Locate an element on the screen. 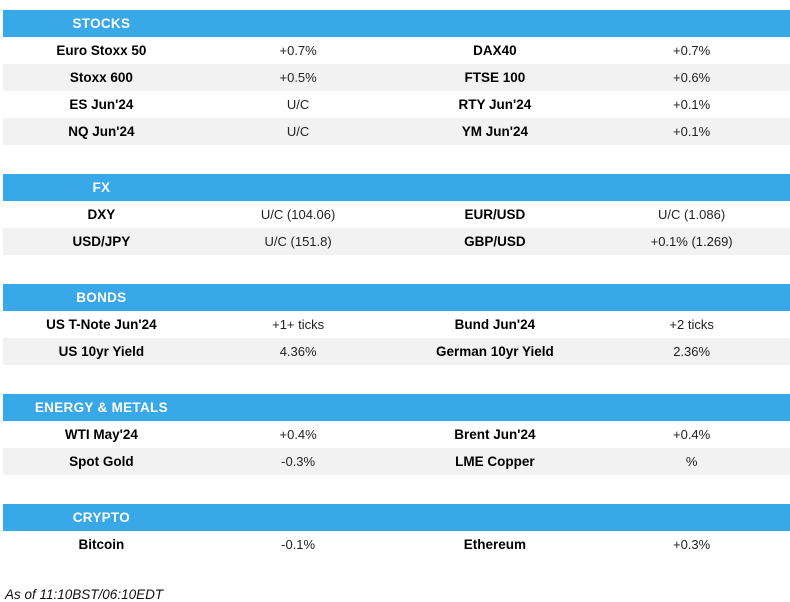 The height and width of the screenshot is (602, 790). instrument-name: EUR/USD is located at coordinates (495, 214).